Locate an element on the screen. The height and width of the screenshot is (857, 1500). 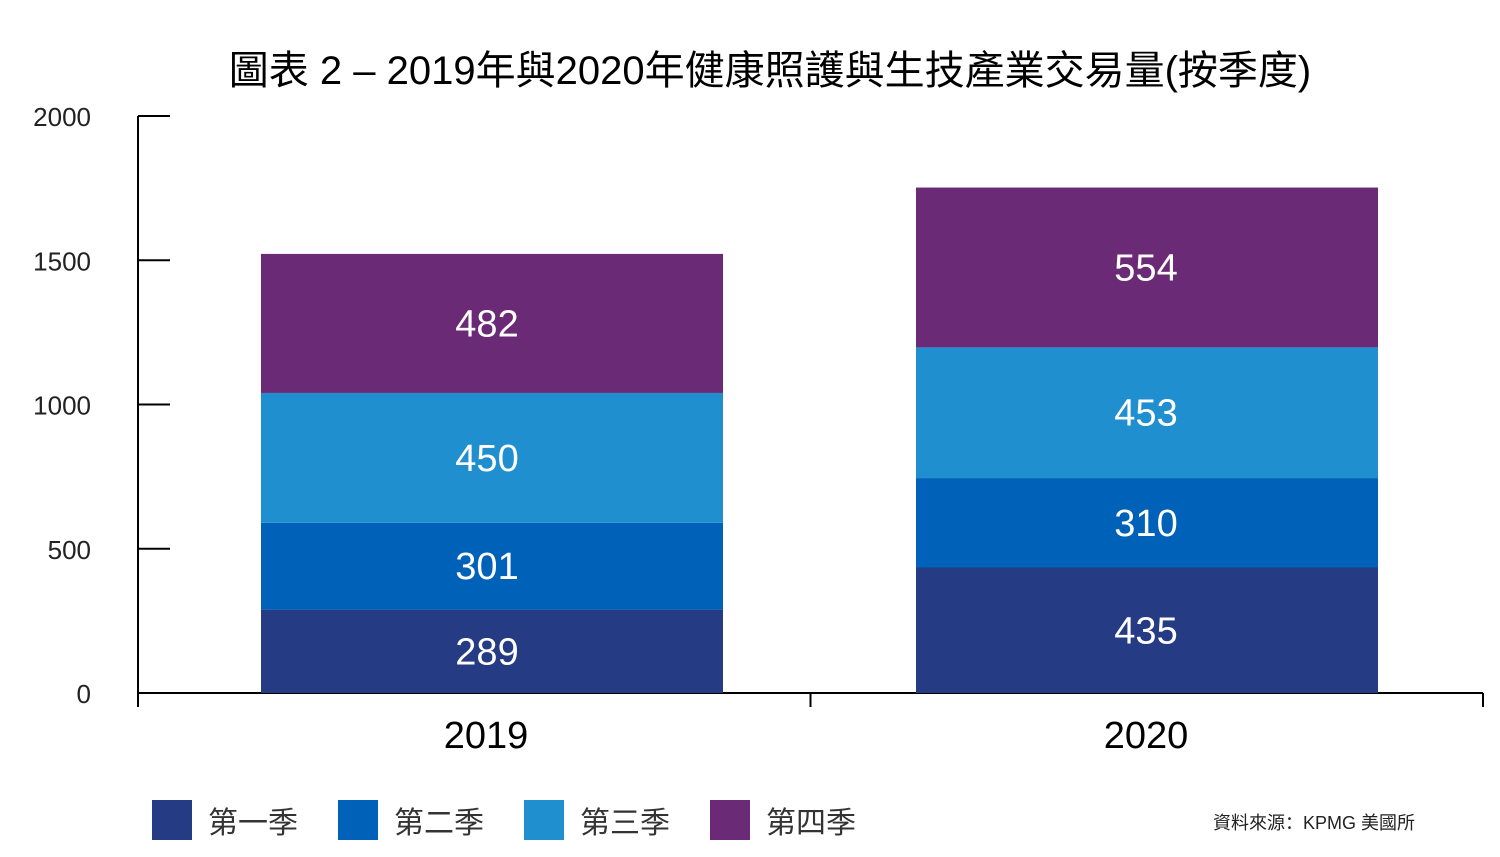
legend-item: 第四季 is located at coordinates (783, 820).